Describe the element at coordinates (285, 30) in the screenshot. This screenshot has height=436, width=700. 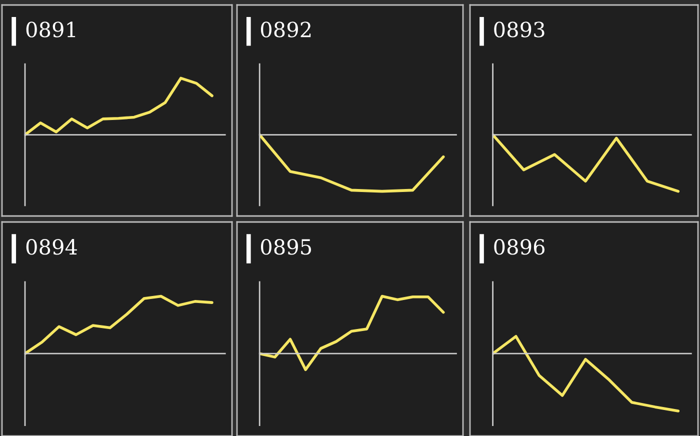
I see `chart-title: 0892` at that location.